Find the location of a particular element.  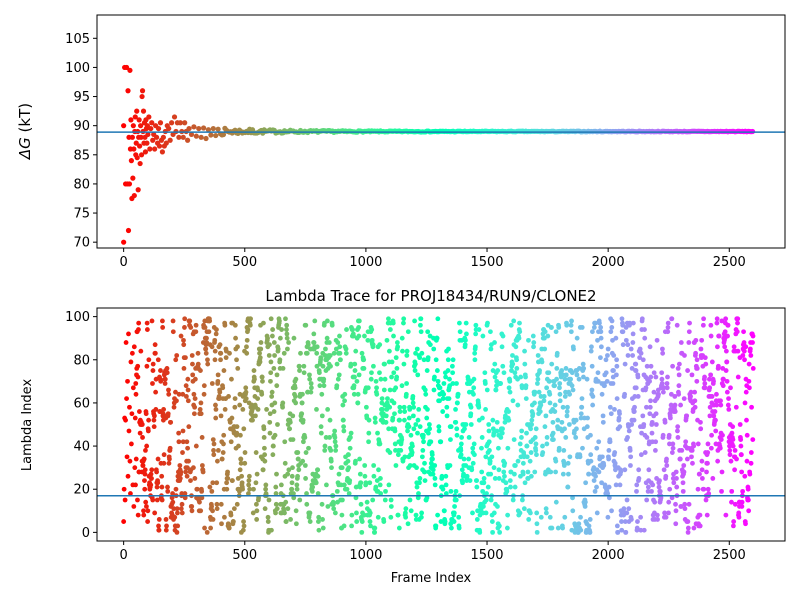

bottom-x-tick-label: 0 is located at coordinates (124, 555).